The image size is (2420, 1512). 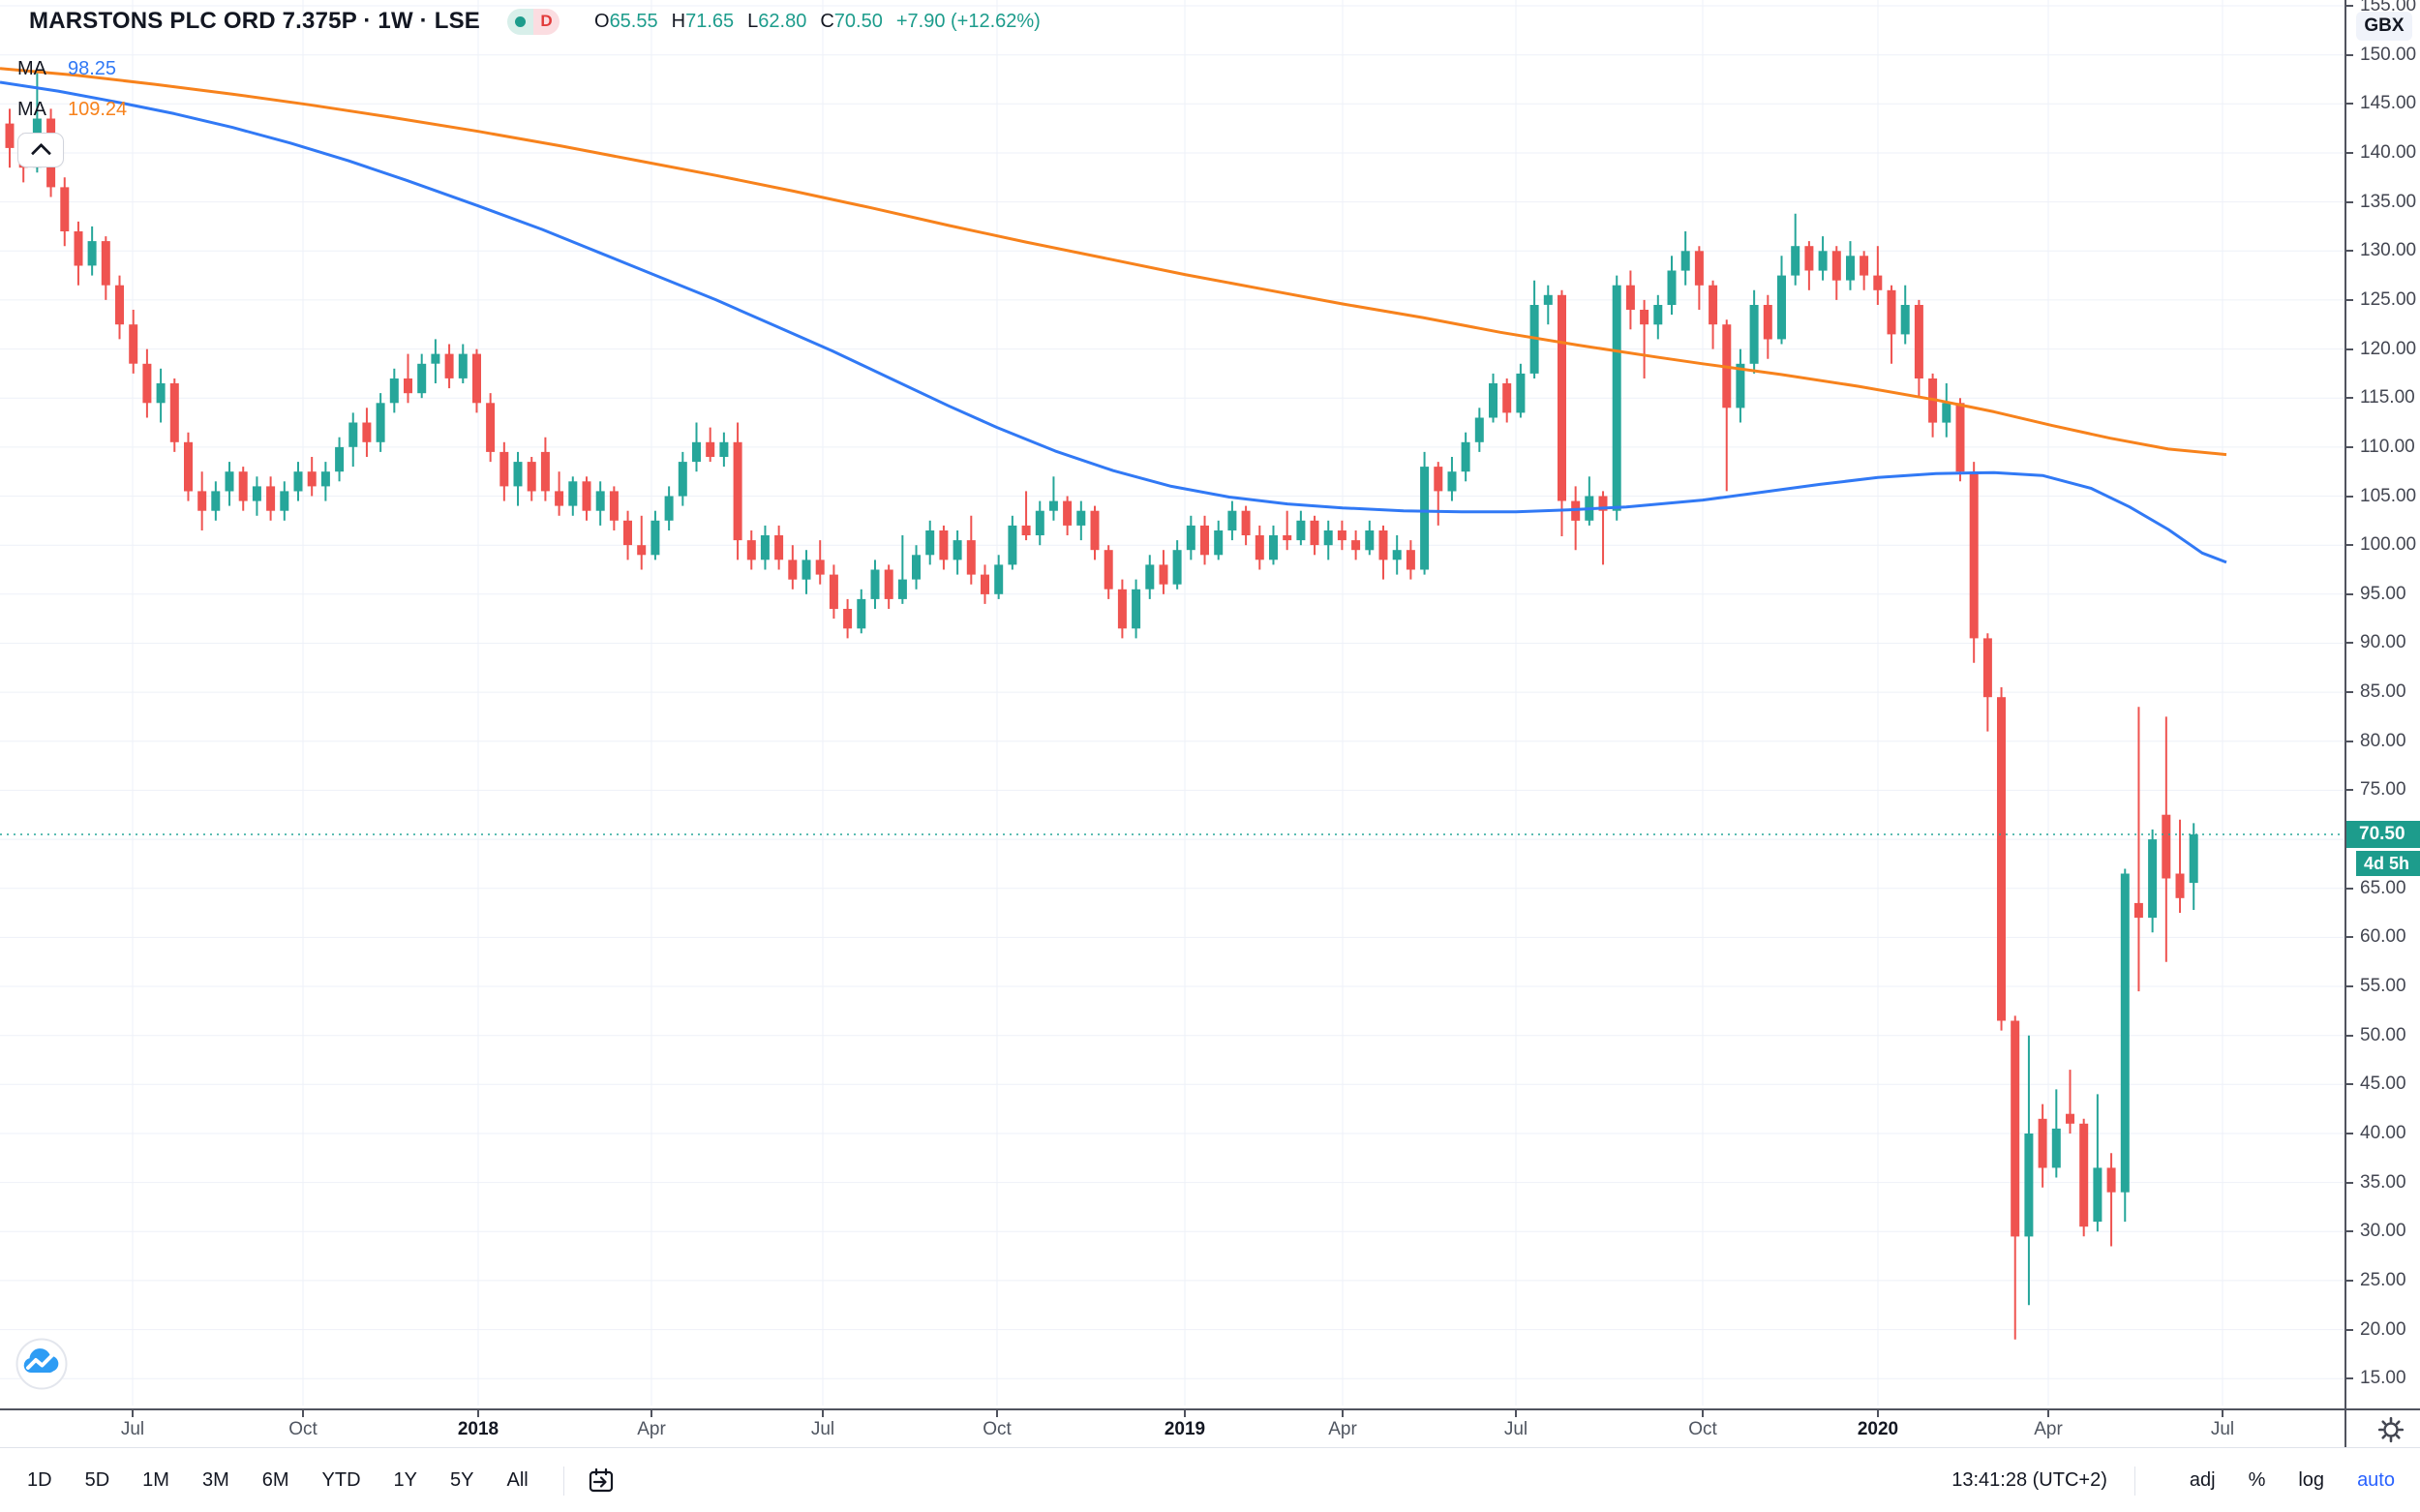 I want to click on currency-badge: GBX, so click(x=2384, y=26).